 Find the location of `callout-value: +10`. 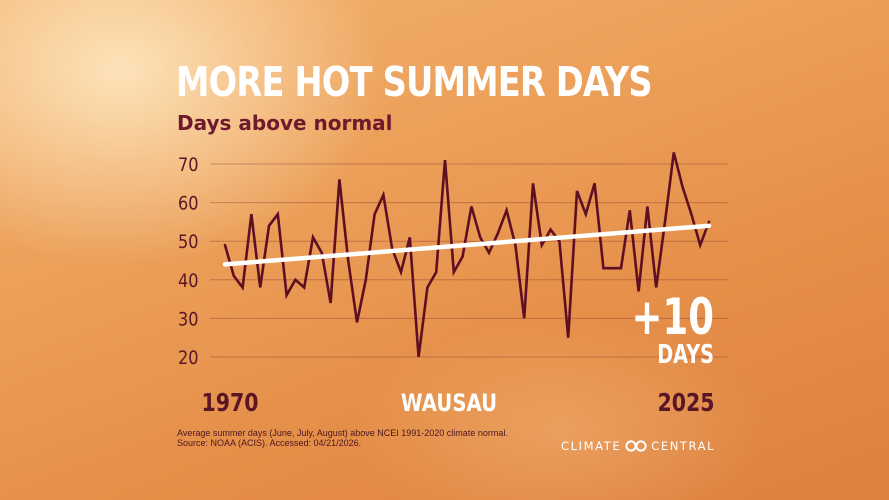

callout-value: +10 is located at coordinates (673, 318).